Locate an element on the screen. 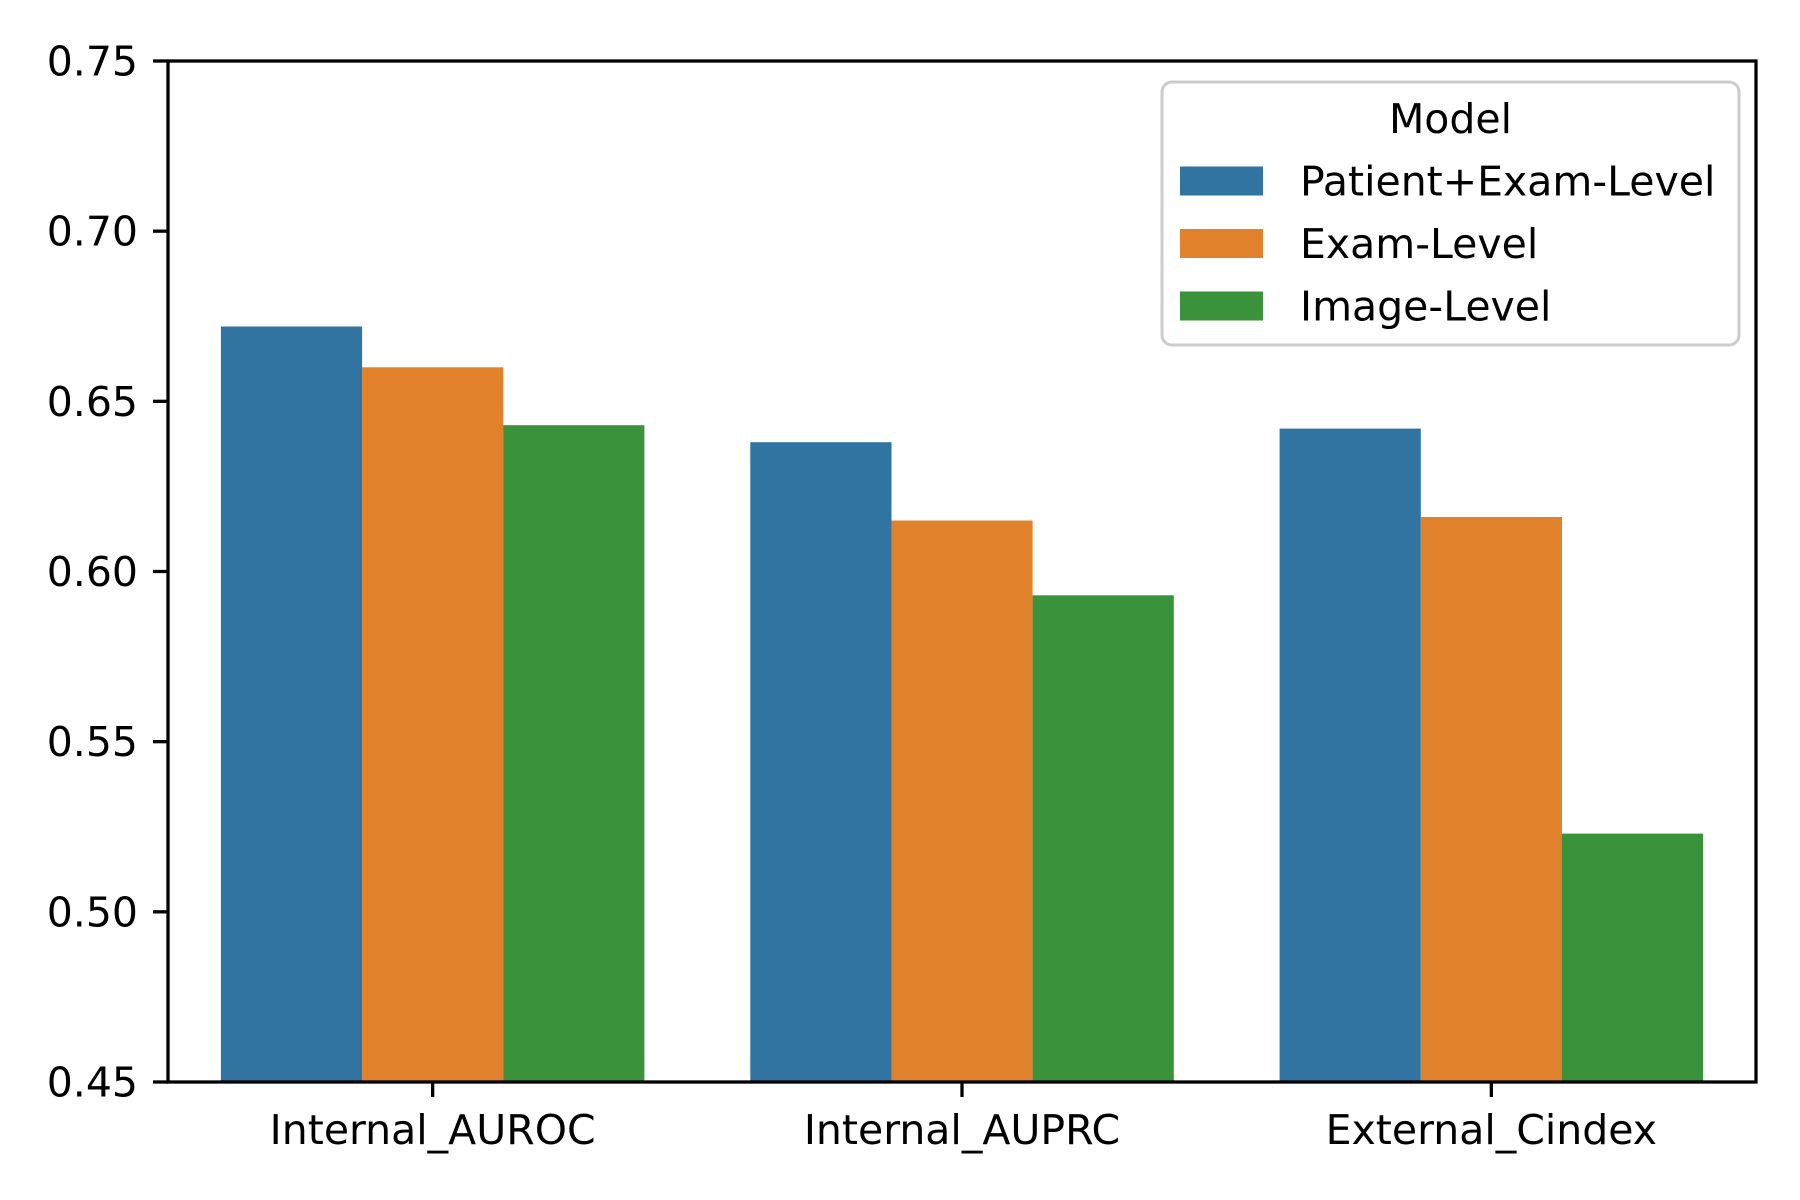 This screenshot has width=1800, height=1200. bar-Internal_AUROC-Exam-Level is located at coordinates (433, 724).